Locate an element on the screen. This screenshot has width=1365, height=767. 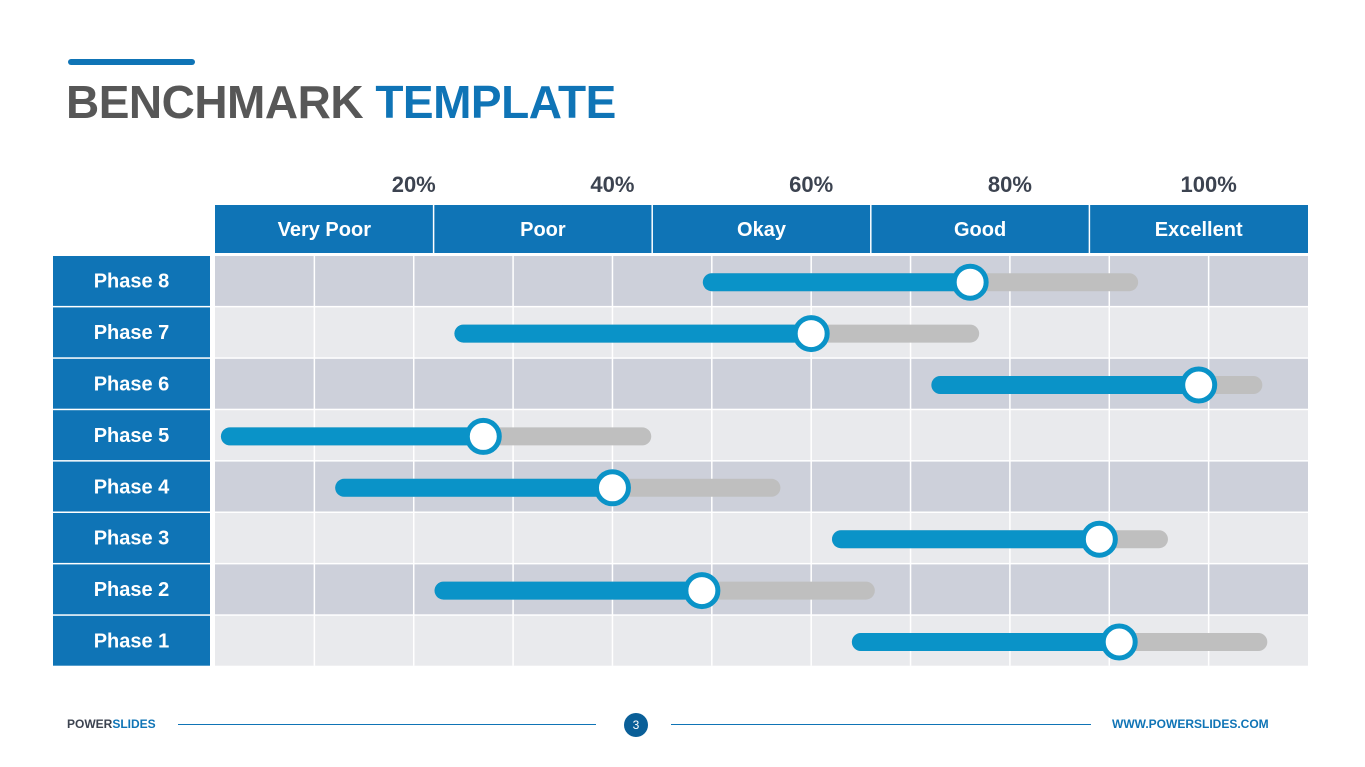
footer-divider-right is located at coordinates (881, 724).